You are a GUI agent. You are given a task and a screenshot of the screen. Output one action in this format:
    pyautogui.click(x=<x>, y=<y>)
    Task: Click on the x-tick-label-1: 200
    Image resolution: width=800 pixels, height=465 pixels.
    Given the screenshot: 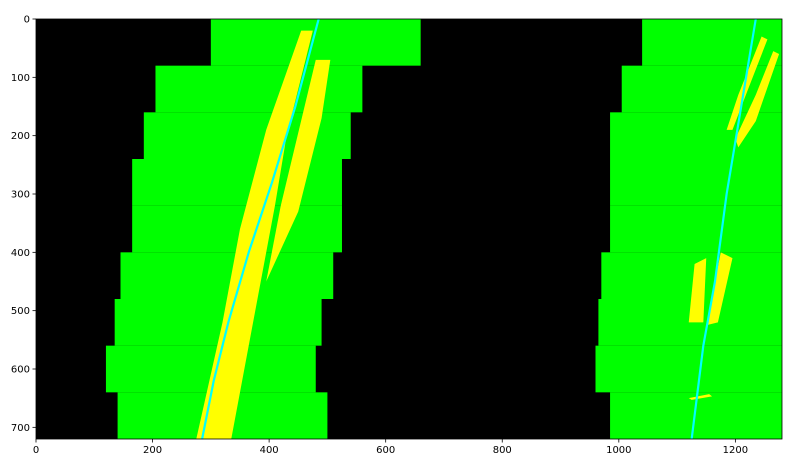 What is the action you would take?
    pyautogui.click(x=152, y=450)
    